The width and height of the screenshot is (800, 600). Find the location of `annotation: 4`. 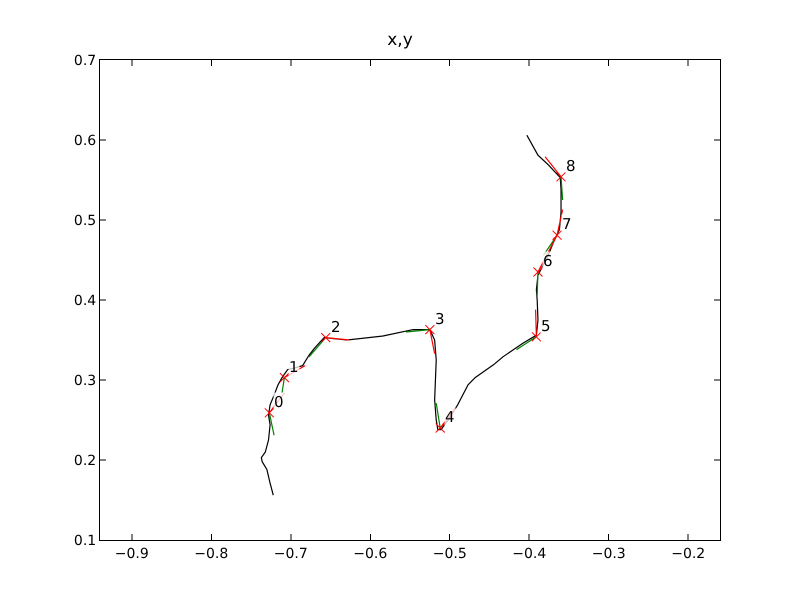

annotation: 4 is located at coordinates (450, 417).